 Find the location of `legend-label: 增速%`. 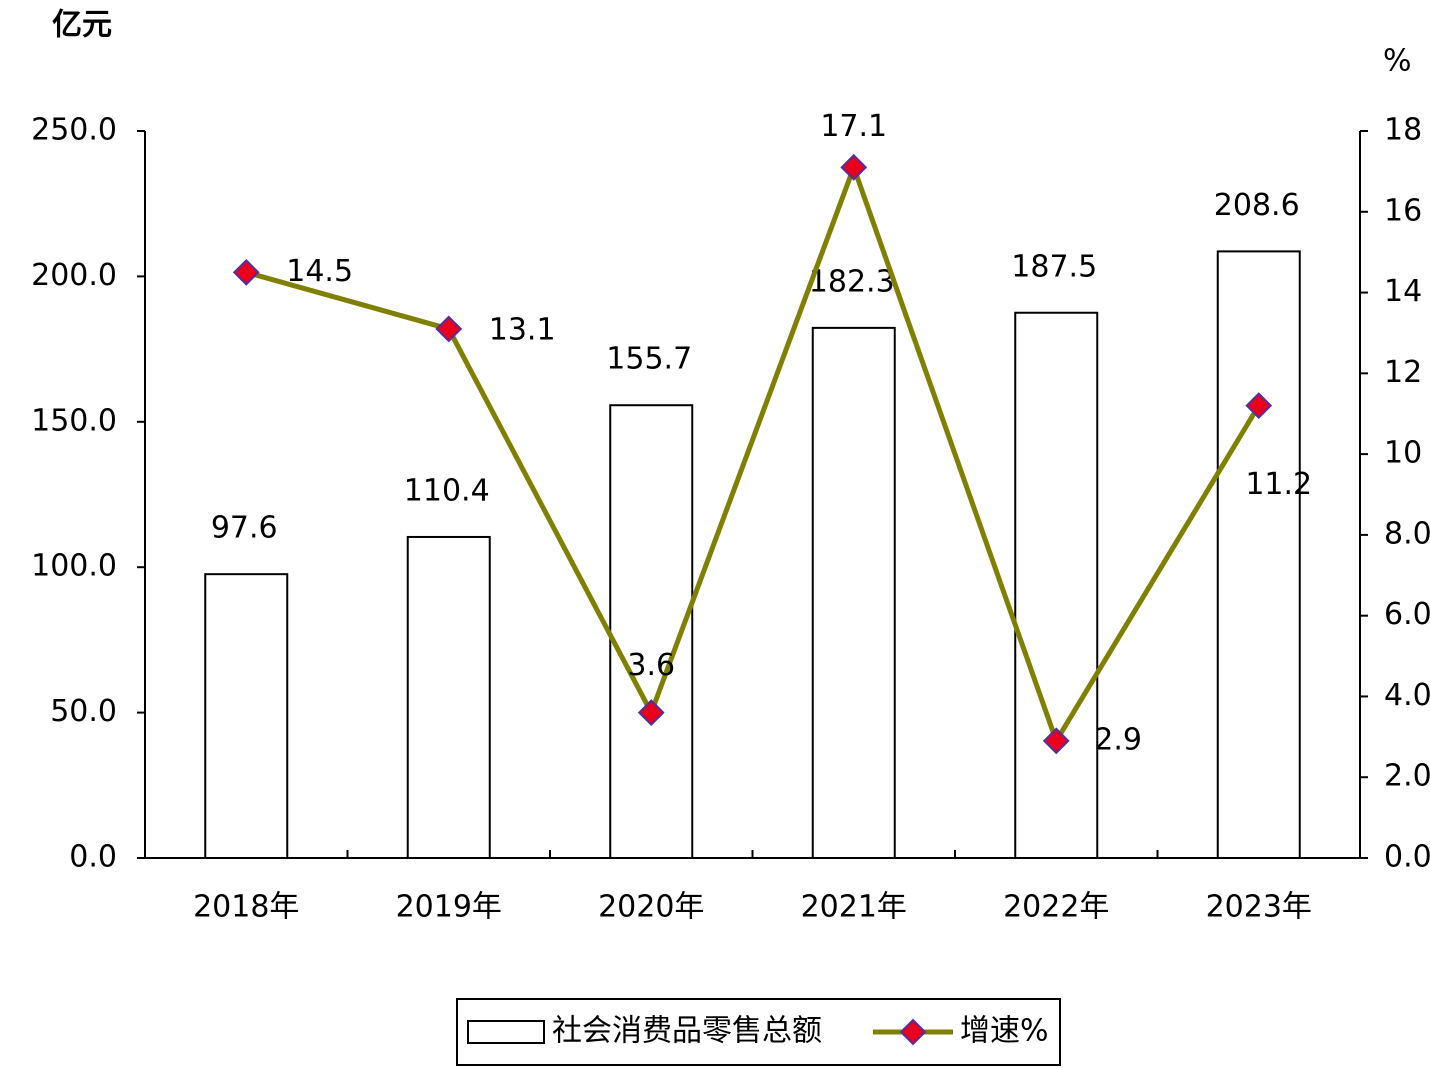

legend-label: 增速% is located at coordinates (1004, 1031).